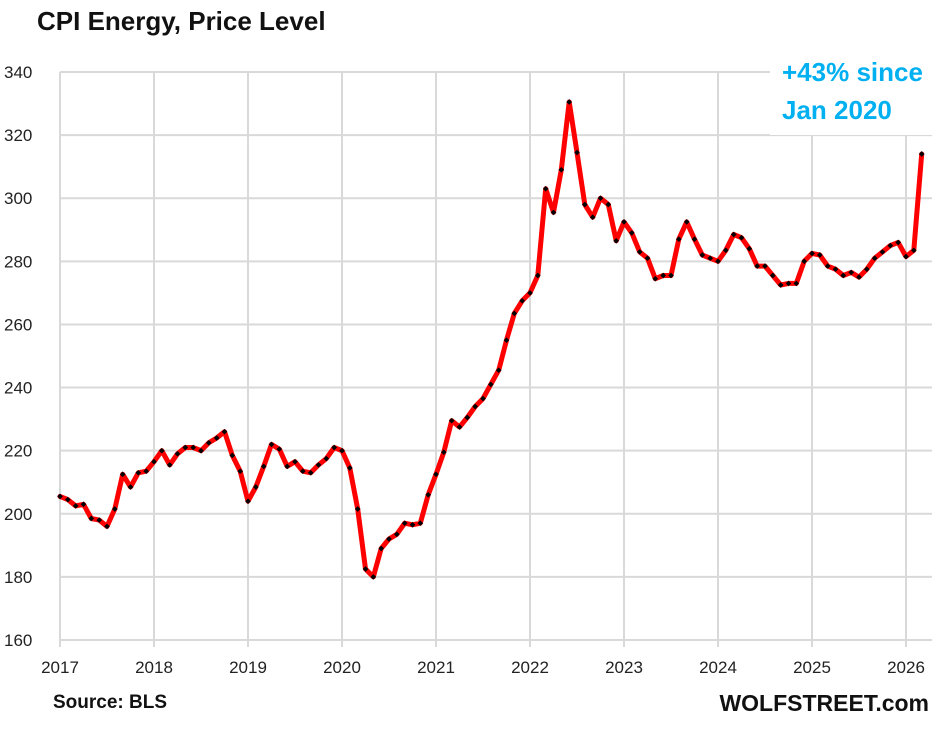 The height and width of the screenshot is (736, 949). I want to click on annotation-line-2: Jan 2020, so click(837, 110).